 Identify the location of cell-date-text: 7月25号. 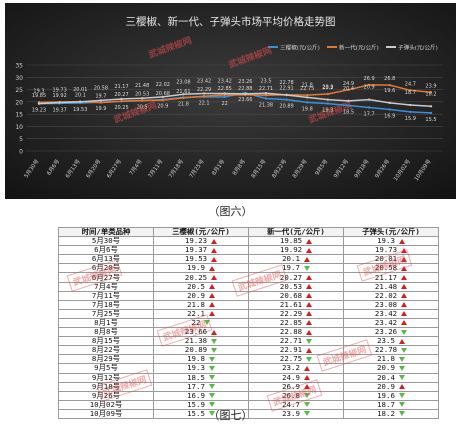
(106, 313).